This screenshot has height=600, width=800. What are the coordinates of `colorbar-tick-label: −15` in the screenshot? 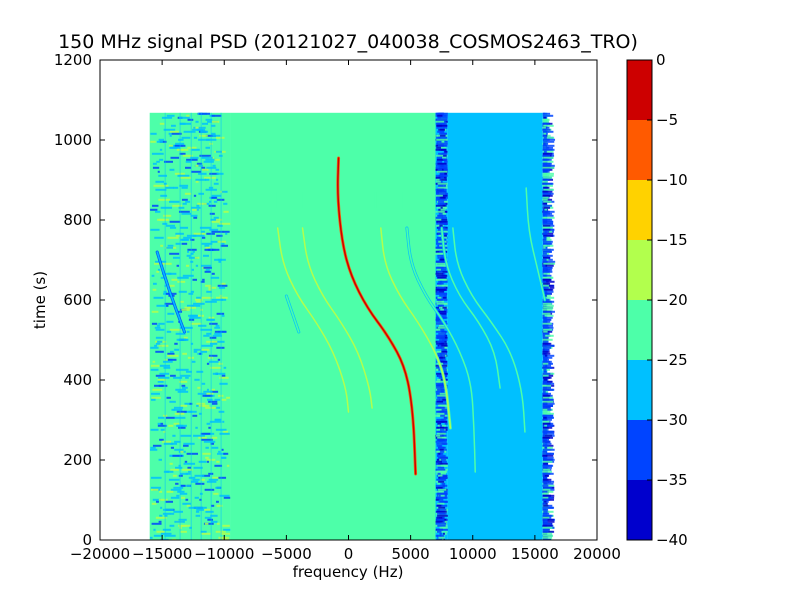 It's located at (672, 240).